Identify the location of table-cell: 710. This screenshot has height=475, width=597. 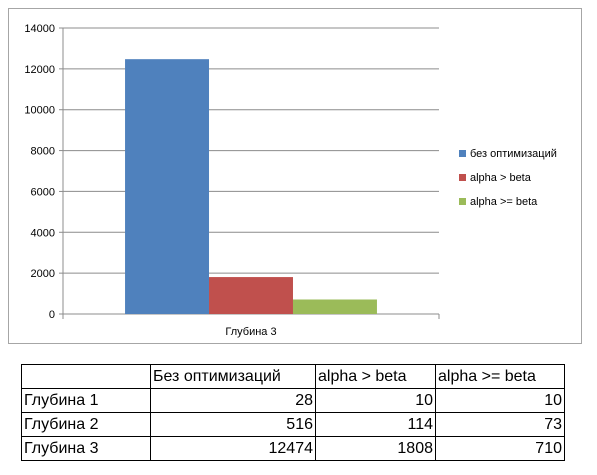
(500, 448).